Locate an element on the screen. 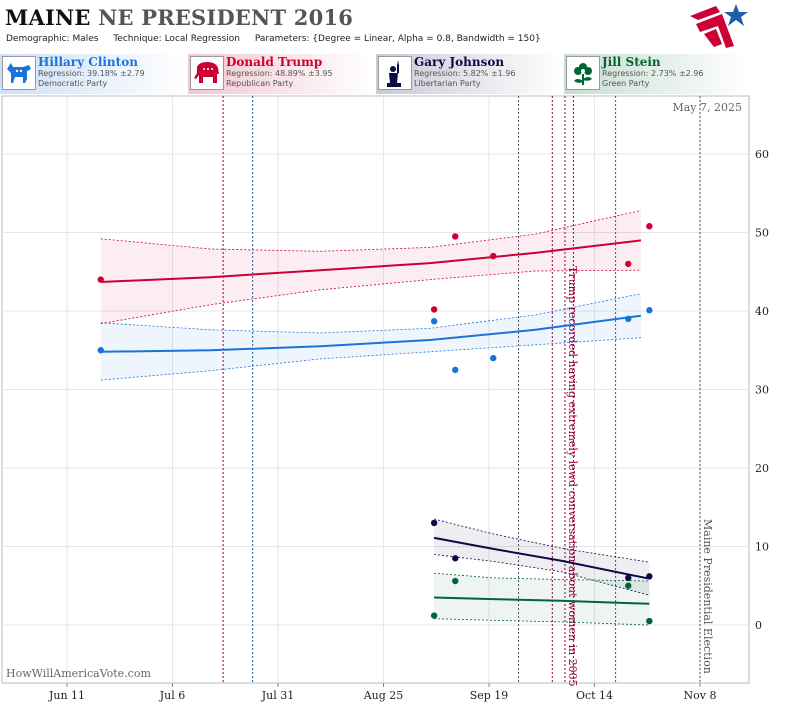 Image resolution: width=789 pixels, height=704 pixels. y-tick-label: 40 is located at coordinates (762, 311).